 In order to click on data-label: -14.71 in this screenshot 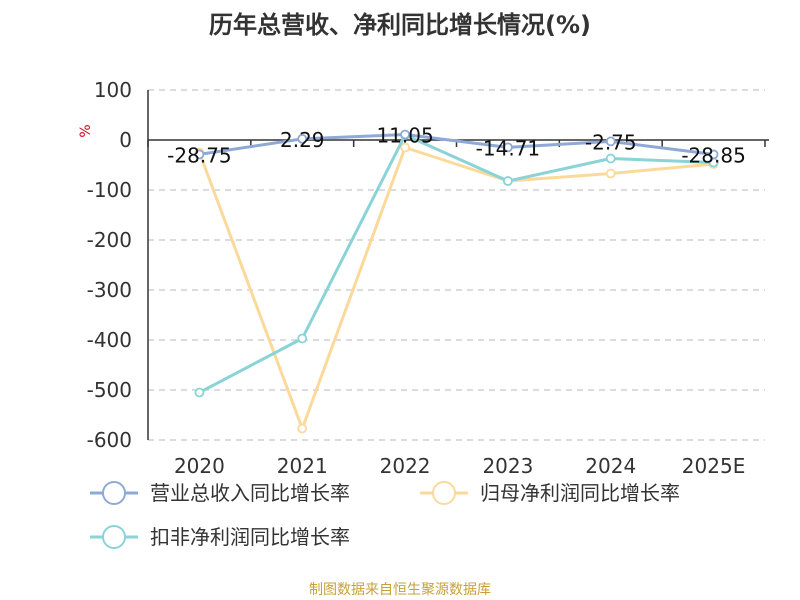, I will do `click(508, 148)`.